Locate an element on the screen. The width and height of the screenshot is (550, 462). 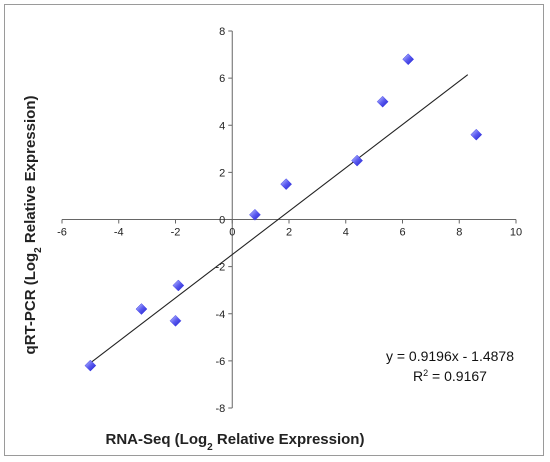
y-tick-label: 0 is located at coordinates (222, 221).